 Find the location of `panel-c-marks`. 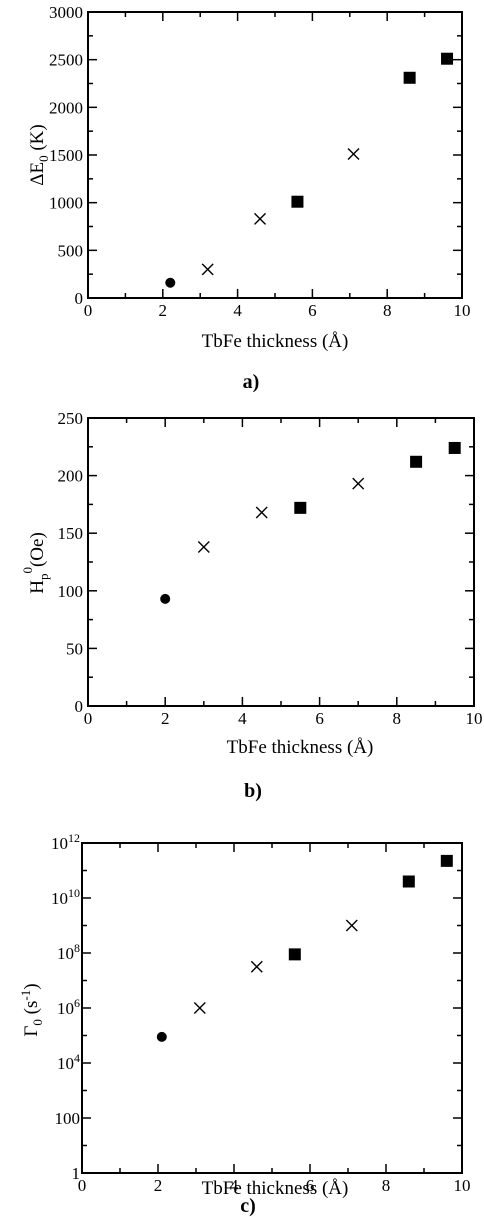

panel-c-marks is located at coordinates (305, 948).